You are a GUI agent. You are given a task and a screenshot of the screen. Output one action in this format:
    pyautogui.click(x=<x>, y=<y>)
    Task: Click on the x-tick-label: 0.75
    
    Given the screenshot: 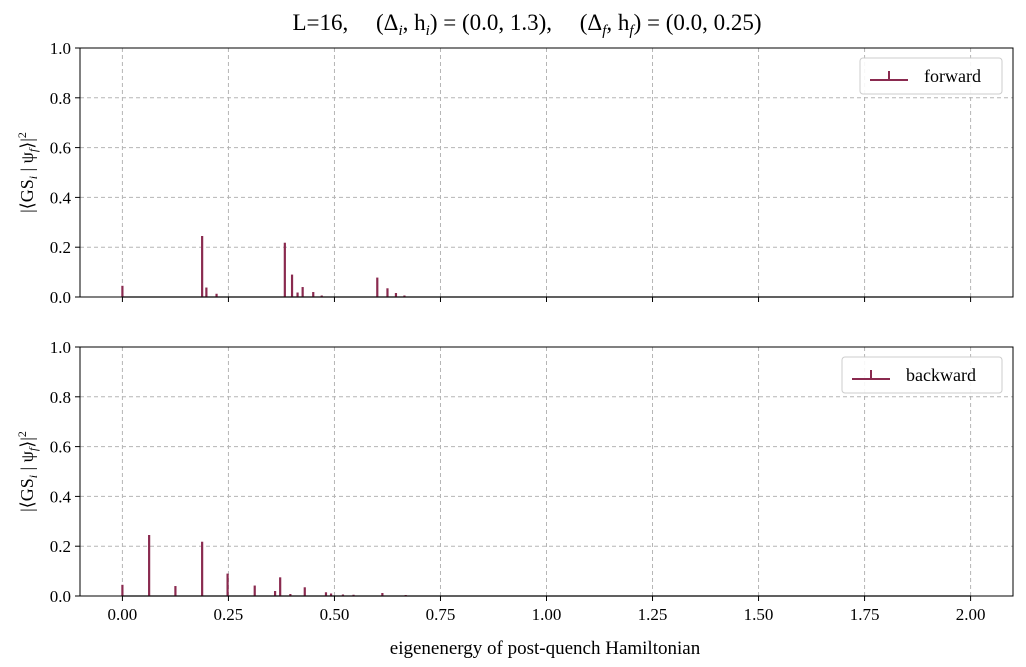 What is the action you would take?
    pyautogui.click(x=441, y=614)
    